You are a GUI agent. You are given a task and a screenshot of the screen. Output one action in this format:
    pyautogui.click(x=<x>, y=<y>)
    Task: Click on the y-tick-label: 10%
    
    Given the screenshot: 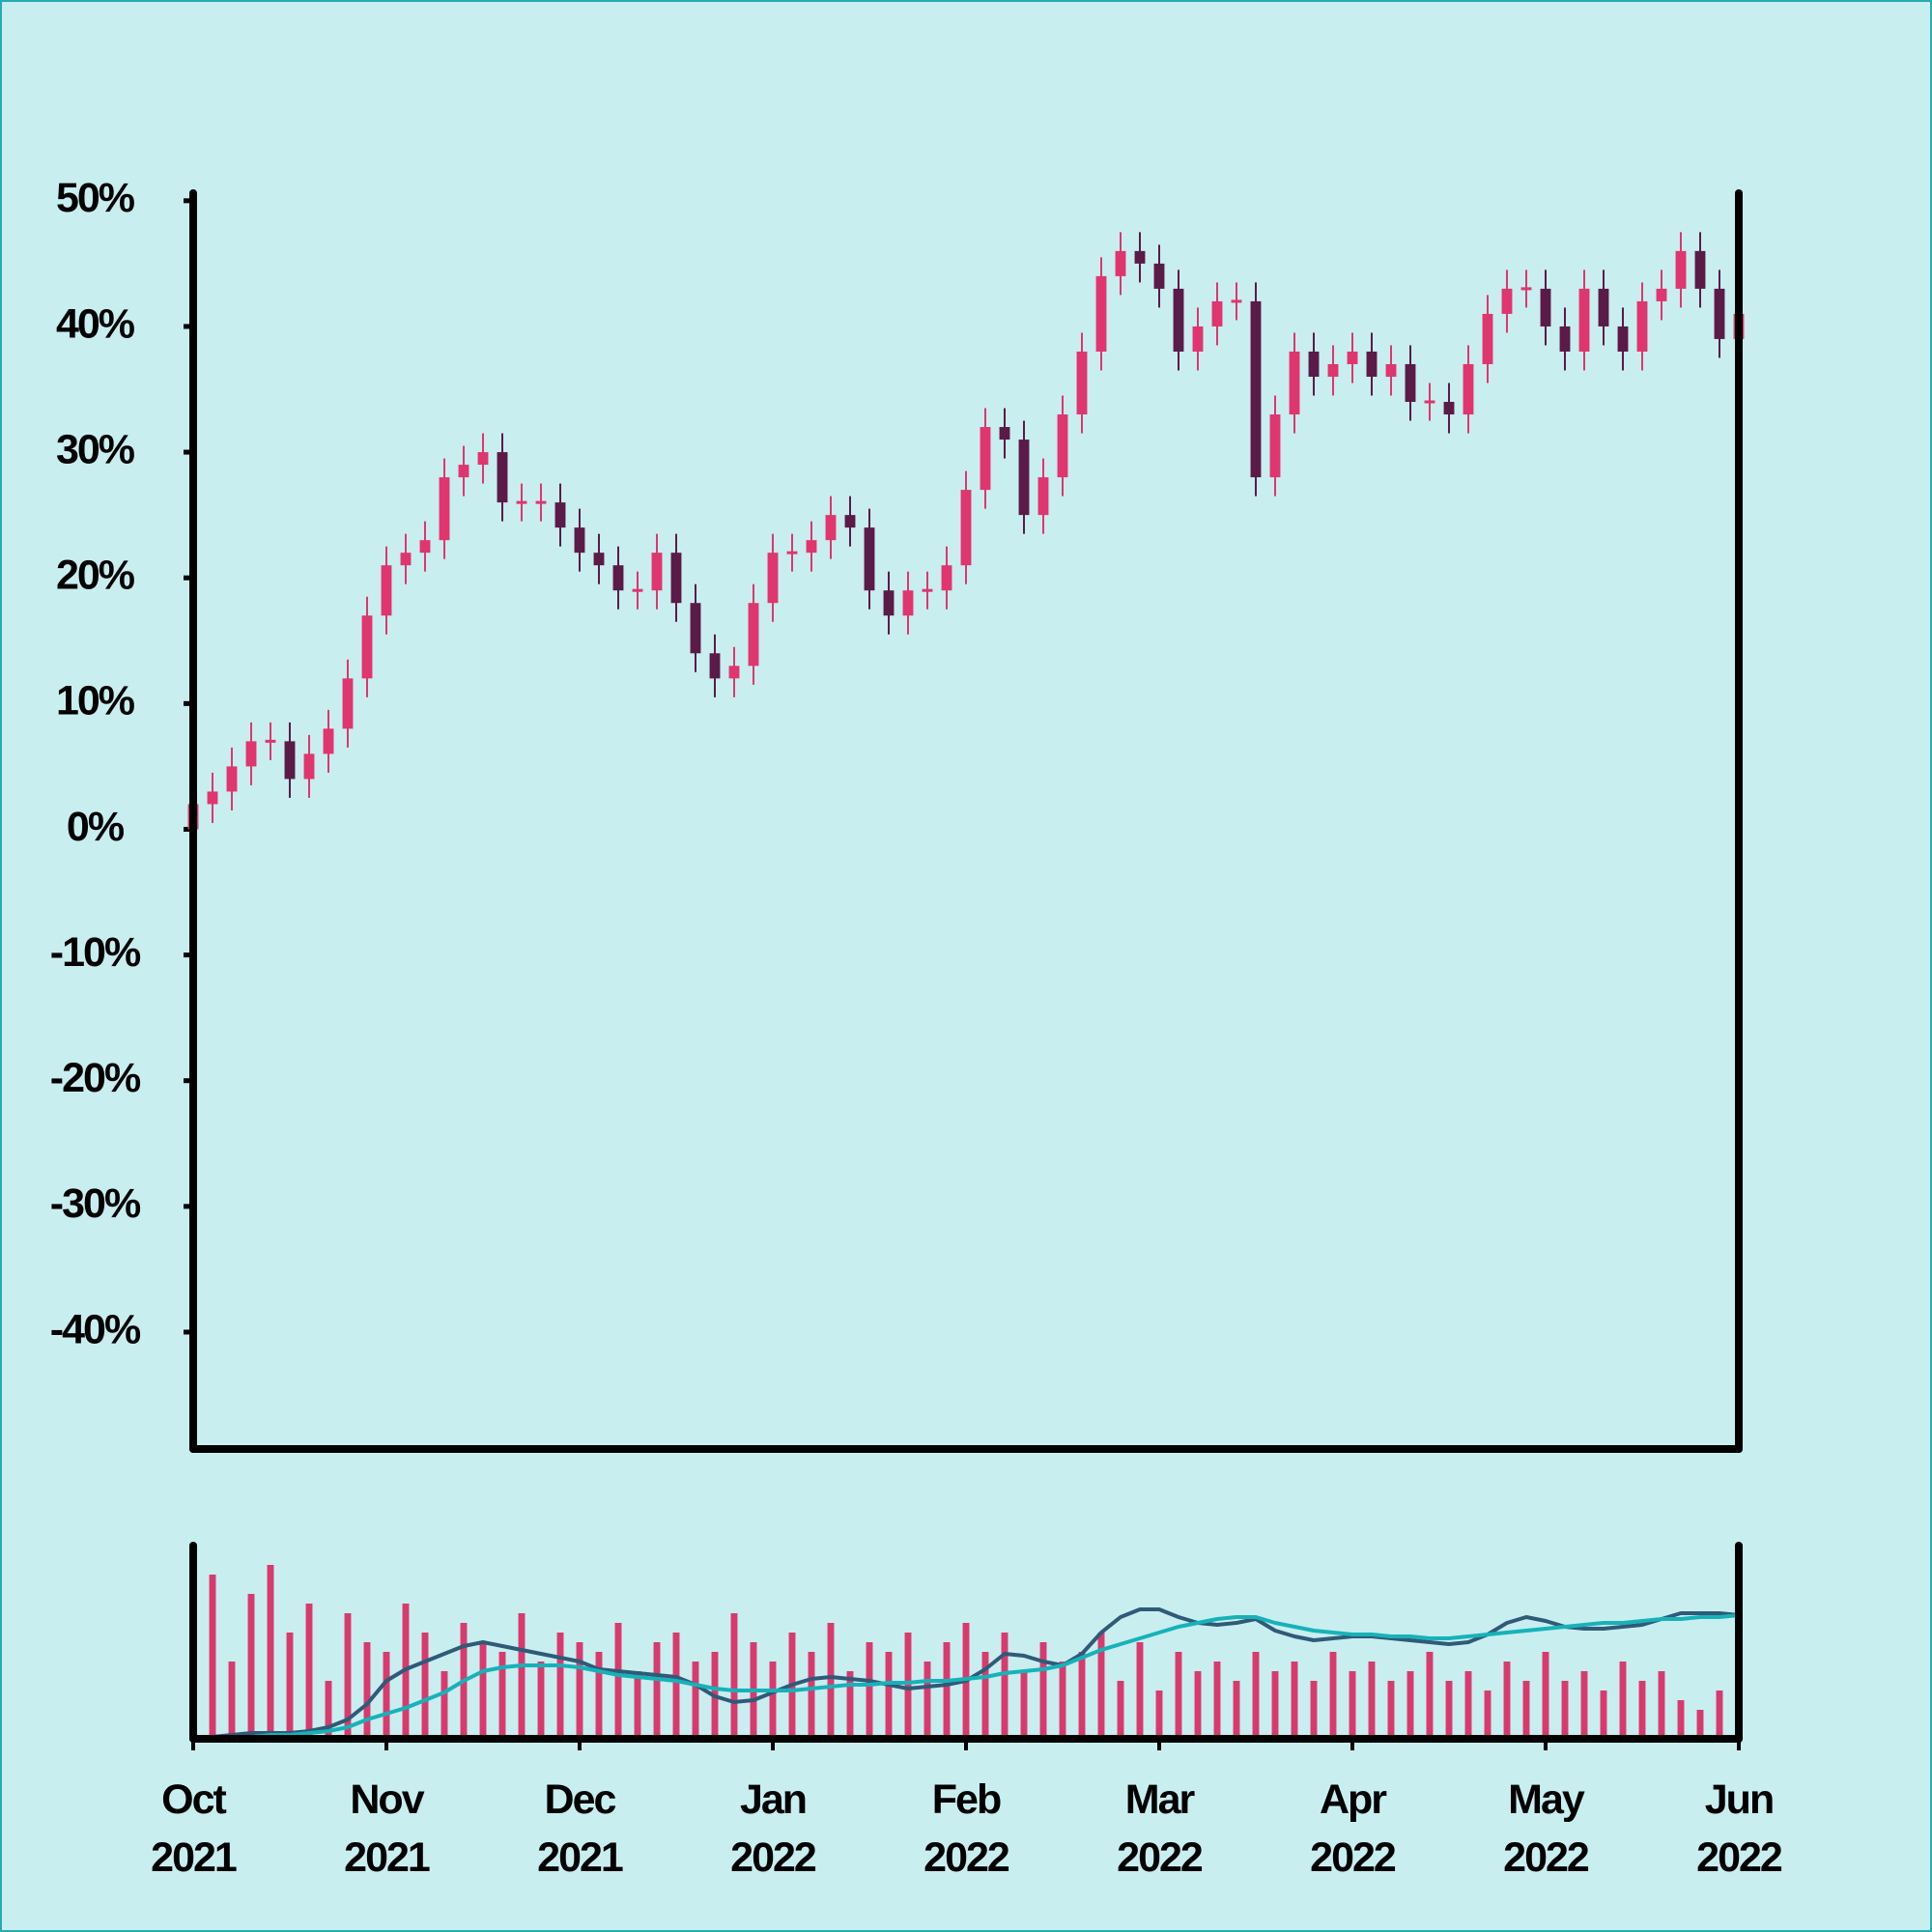 What is the action you would take?
    pyautogui.click(x=95, y=701)
    